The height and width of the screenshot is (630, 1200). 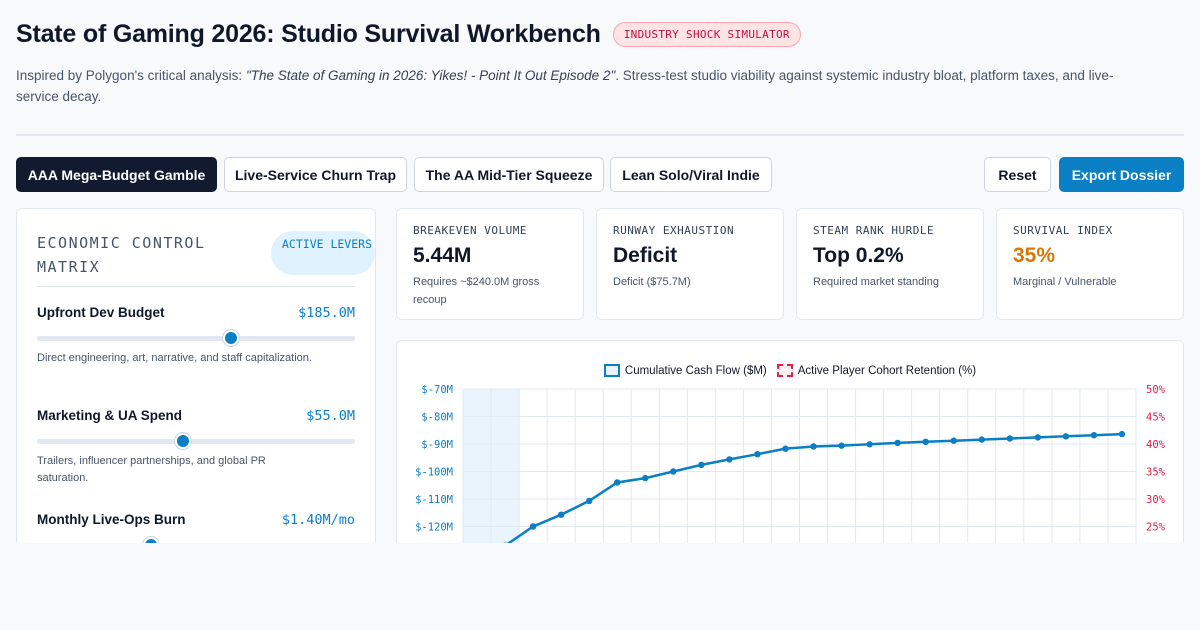 What do you see at coordinates (121, 255) in the screenshot?
I see `panel-title: ECONOMIC CONTROL MATRIX` at bounding box center [121, 255].